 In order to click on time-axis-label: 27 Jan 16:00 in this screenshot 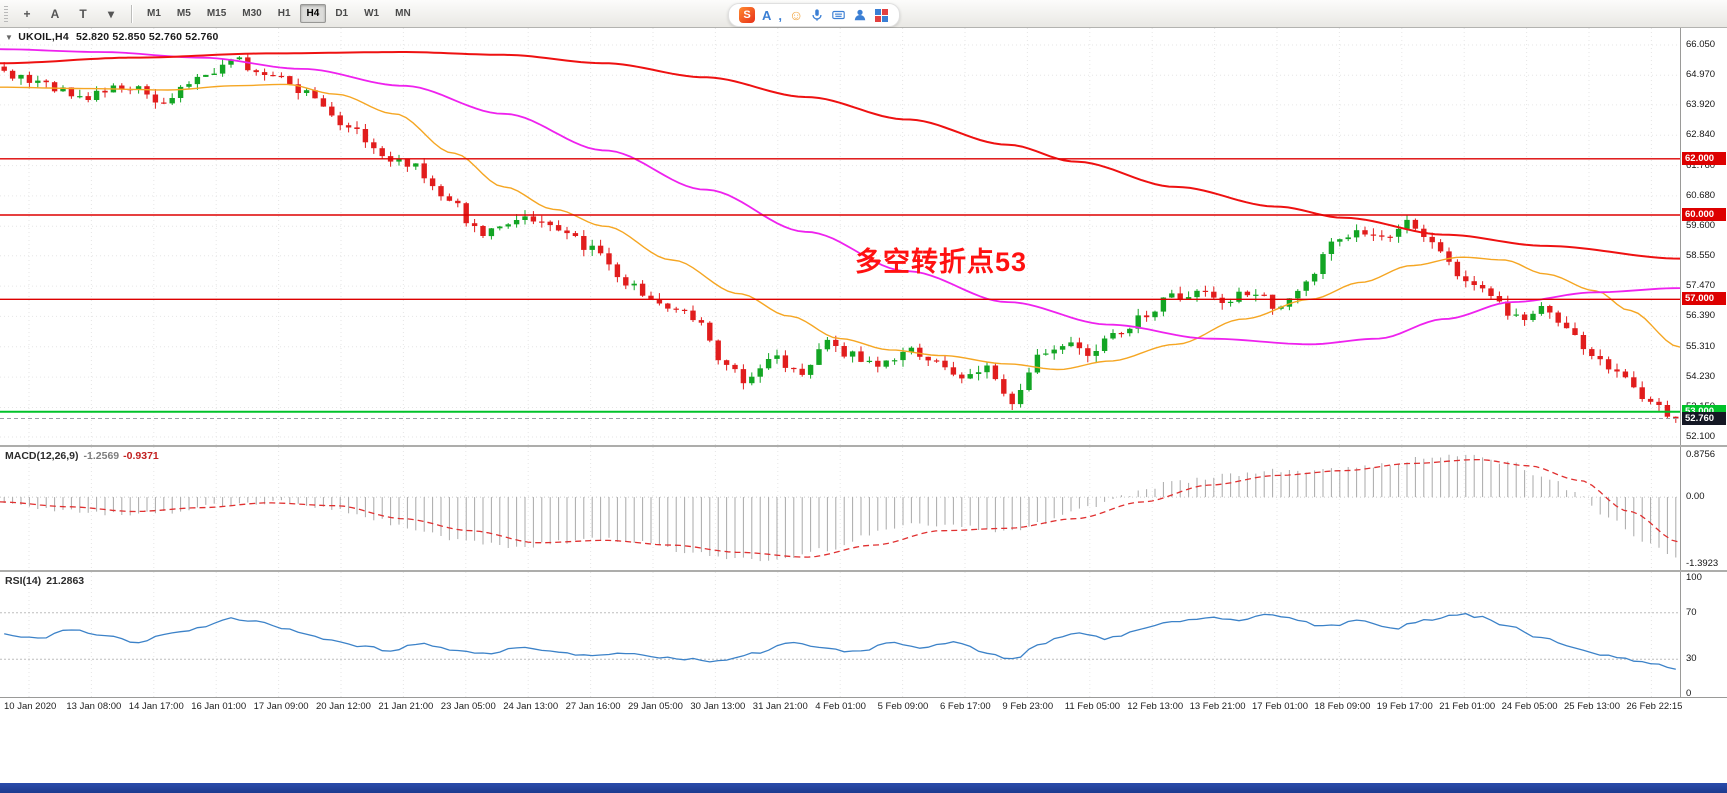, I will do `click(593, 706)`.